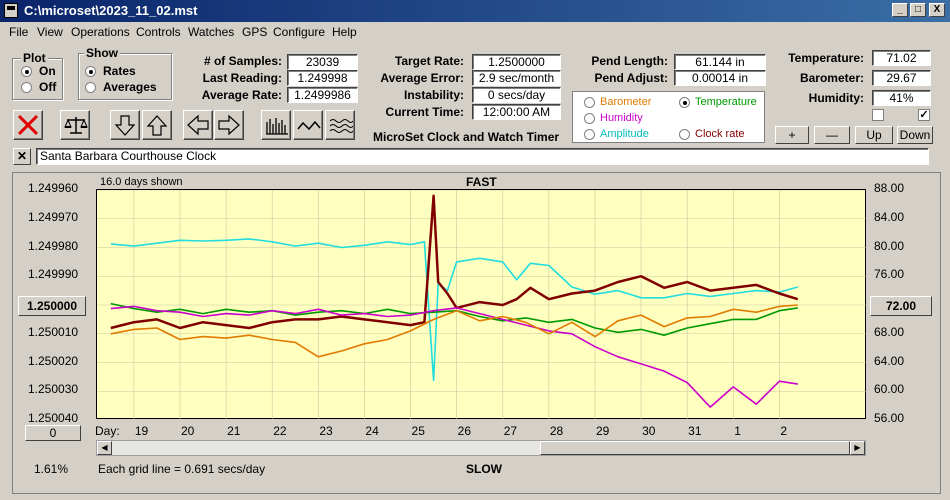  I want to click on scroll-right-button: ▶, so click(857, 448).